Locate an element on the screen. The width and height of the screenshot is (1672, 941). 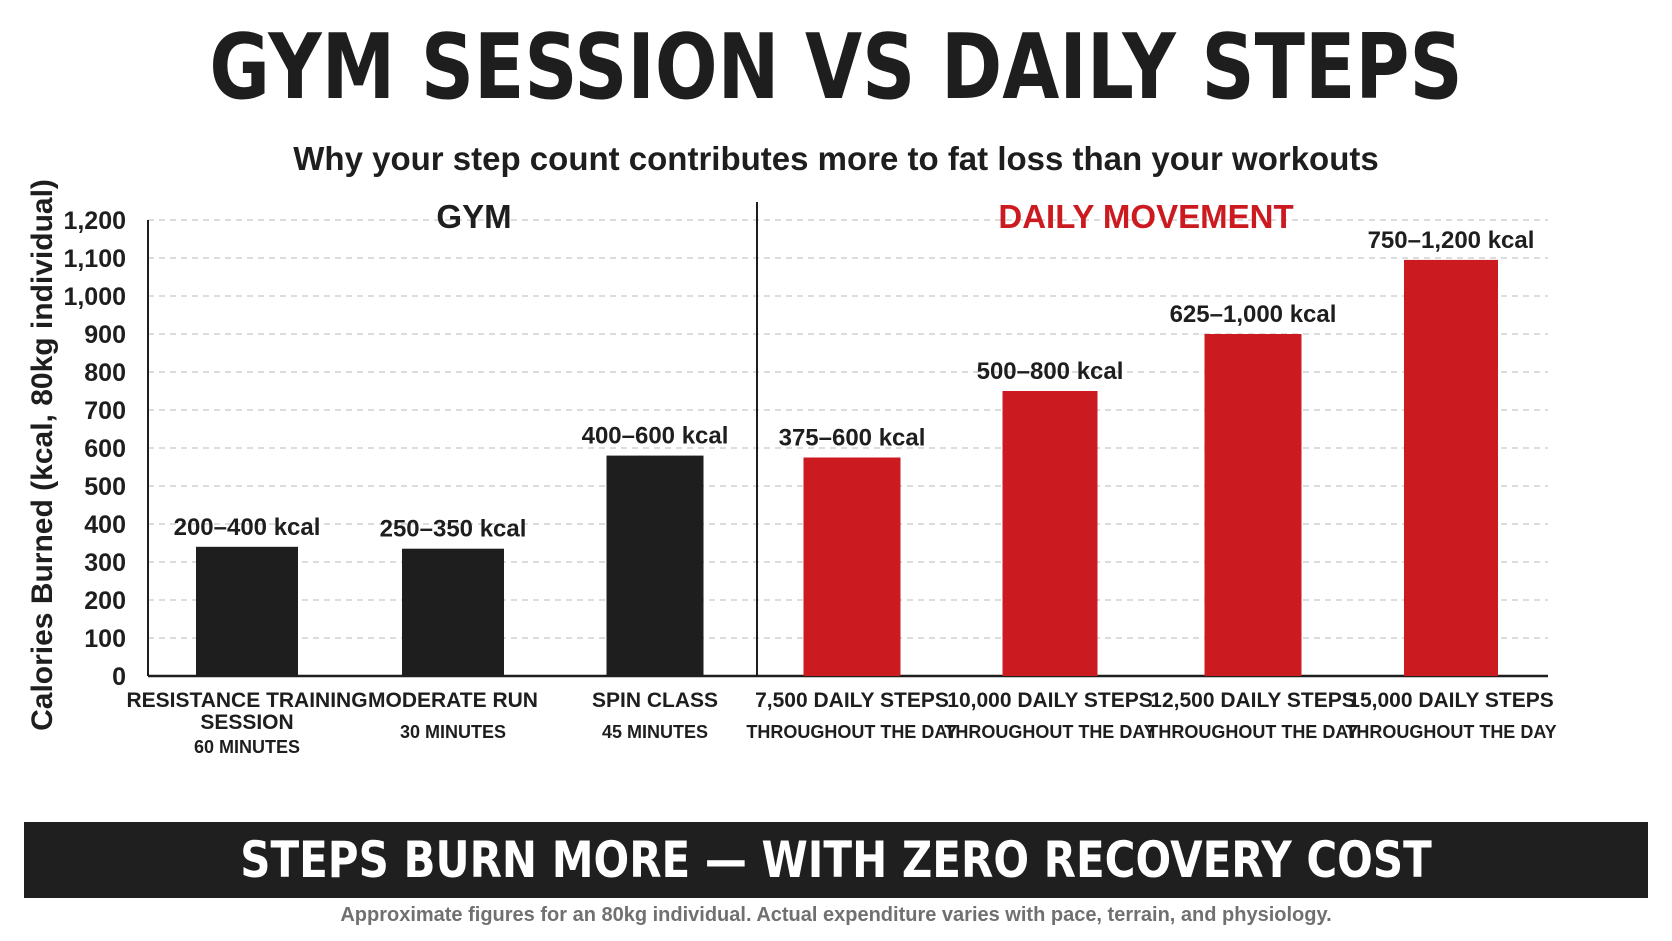
chart-title: GYM SESSION VS DAILY STEPS is located at coordinates (836, 67).